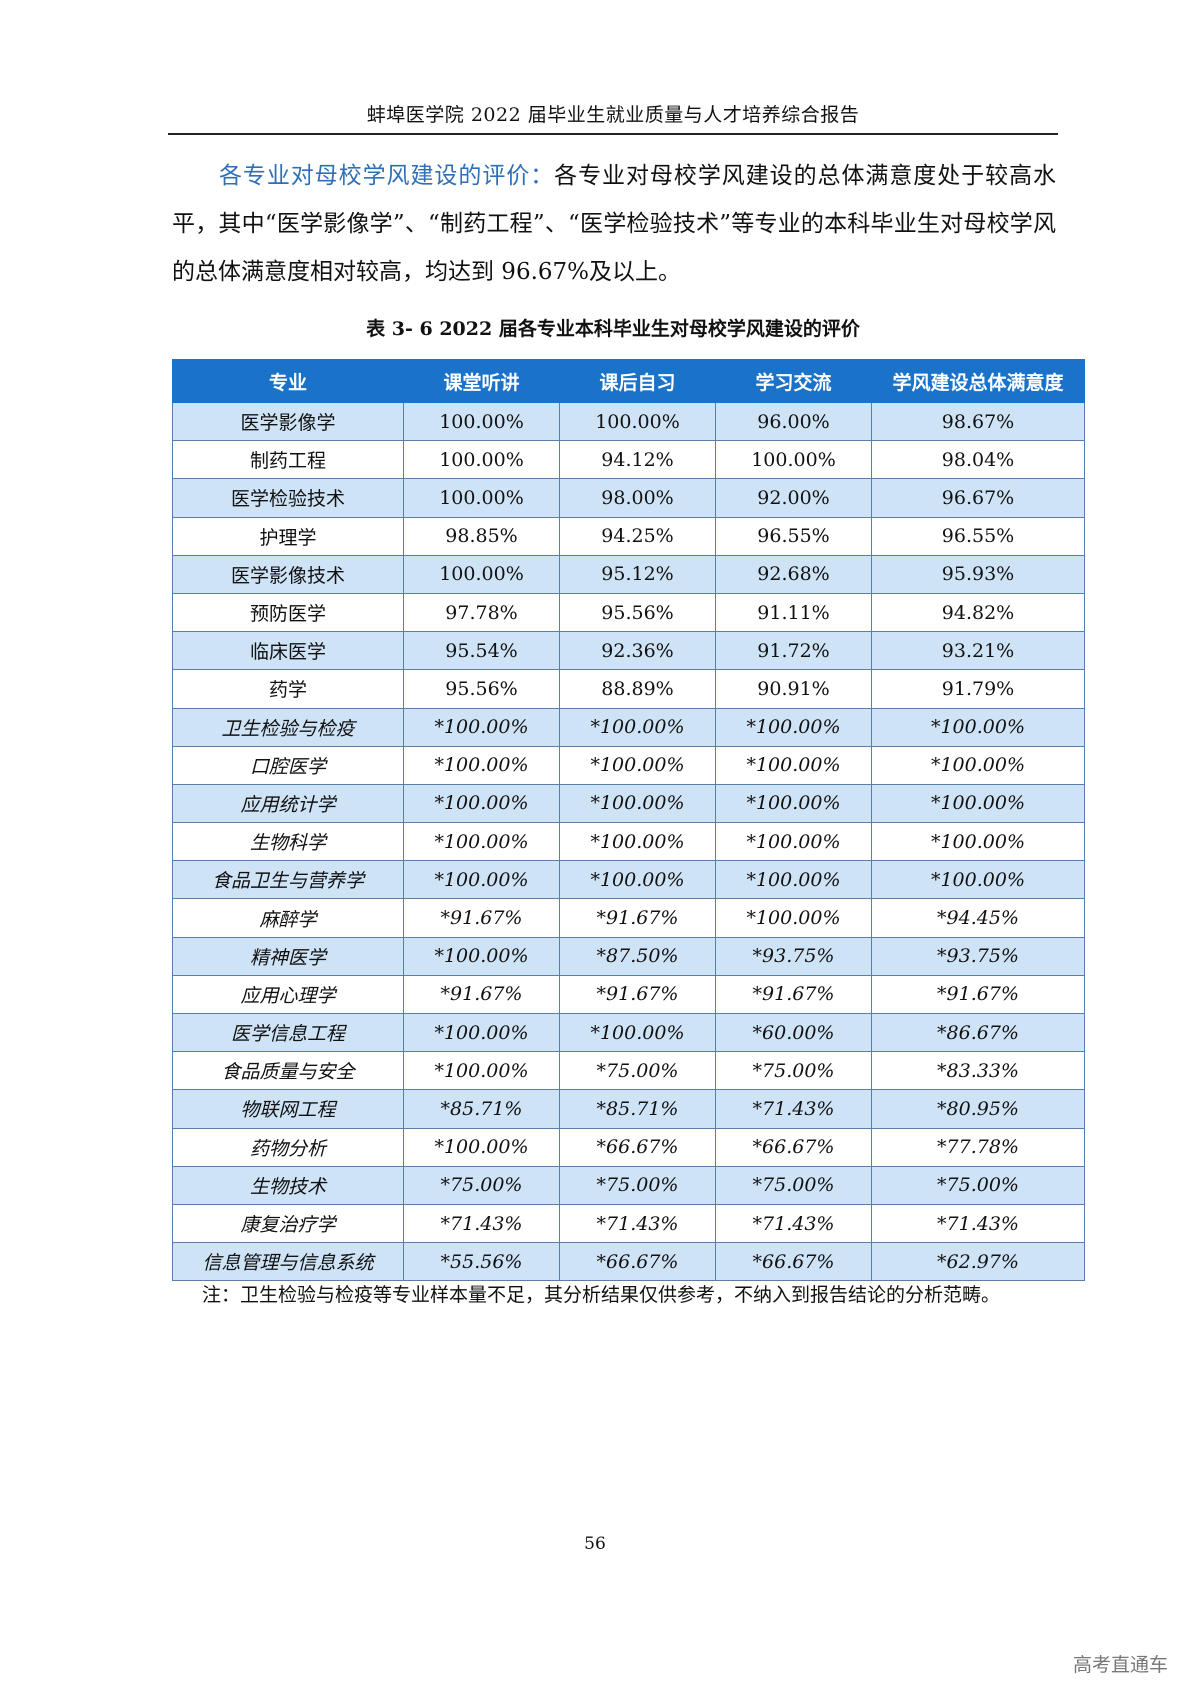 This screenshot has height=1684, width=1190. What do you see at coordinates (481, 536) in the screenshot?
I see `cell-lecture: 98.85%` at bounding box center [481, 536].